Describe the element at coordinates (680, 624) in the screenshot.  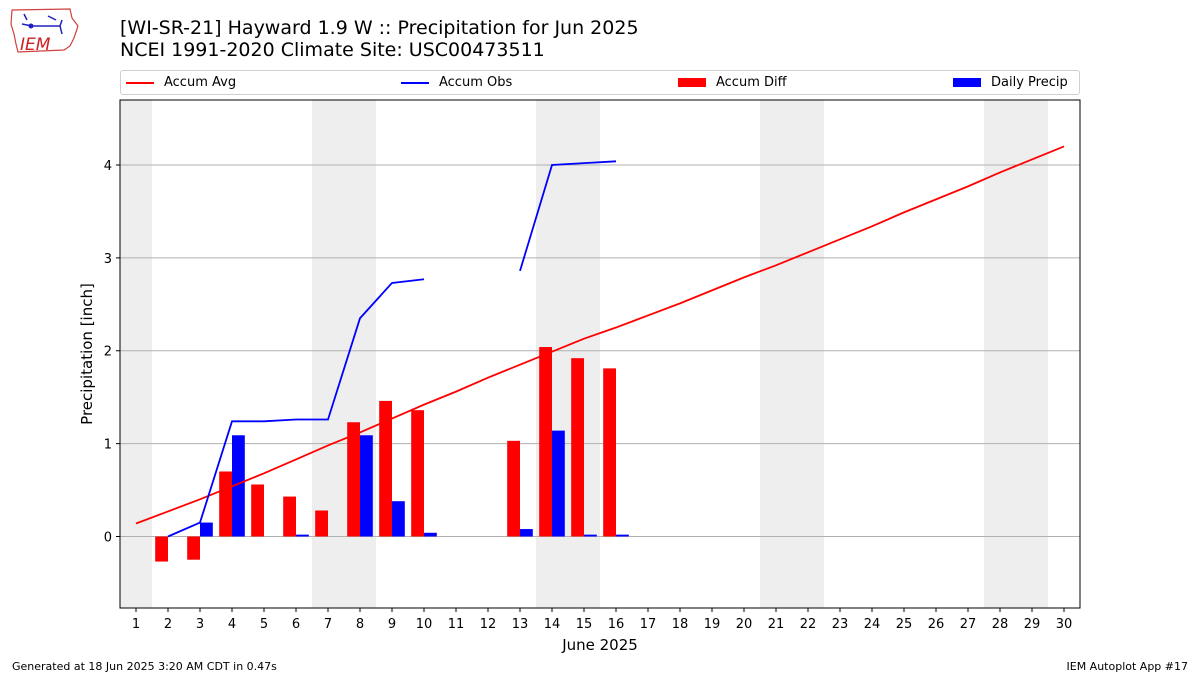
I see `x-tick-label: 18` at that location.